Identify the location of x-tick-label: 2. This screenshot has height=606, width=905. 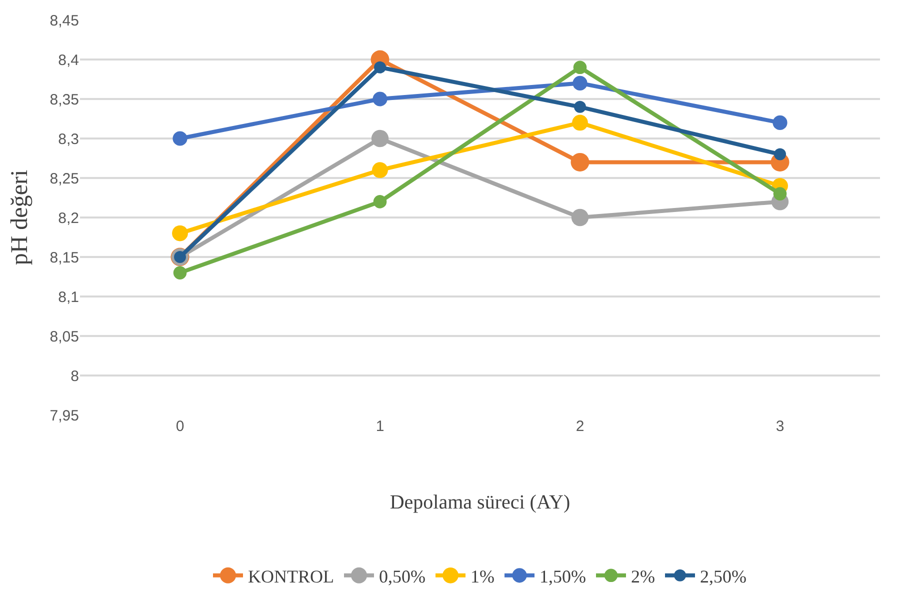
(580, 426).